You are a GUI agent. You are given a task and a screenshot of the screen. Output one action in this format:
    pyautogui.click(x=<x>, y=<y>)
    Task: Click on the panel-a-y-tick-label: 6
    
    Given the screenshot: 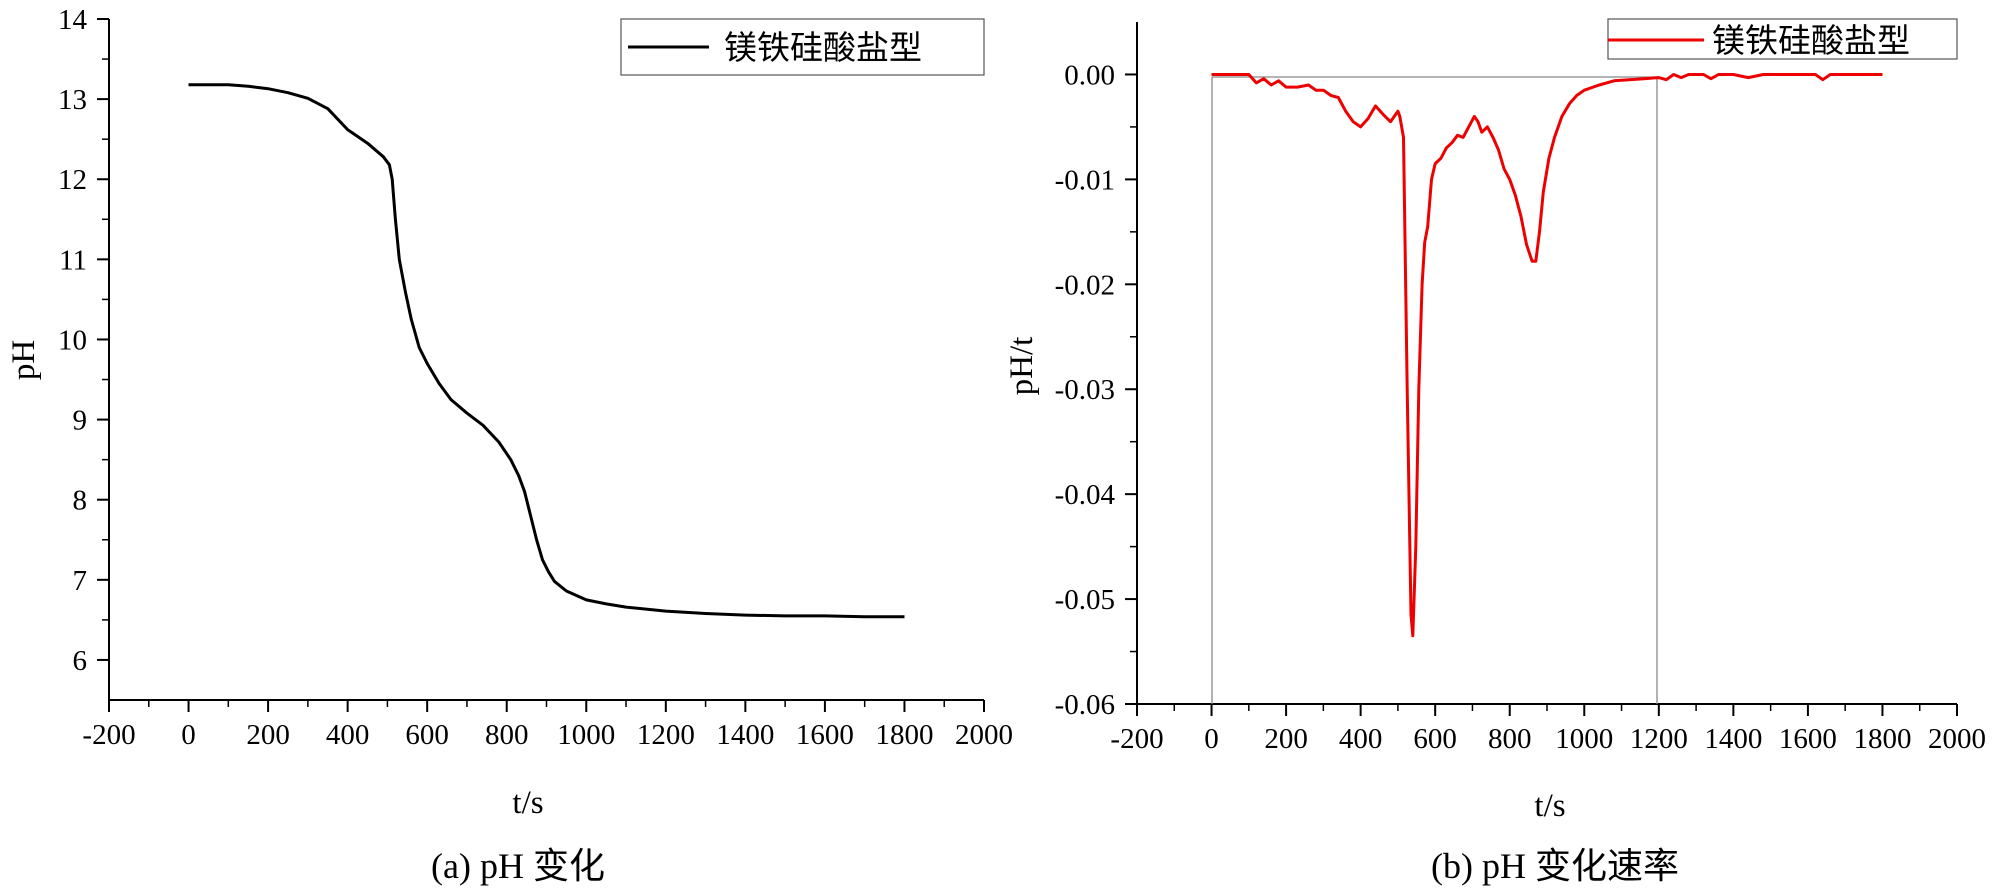 What is the action you would take?
    pyautogui.click(x=80, y=661)
    